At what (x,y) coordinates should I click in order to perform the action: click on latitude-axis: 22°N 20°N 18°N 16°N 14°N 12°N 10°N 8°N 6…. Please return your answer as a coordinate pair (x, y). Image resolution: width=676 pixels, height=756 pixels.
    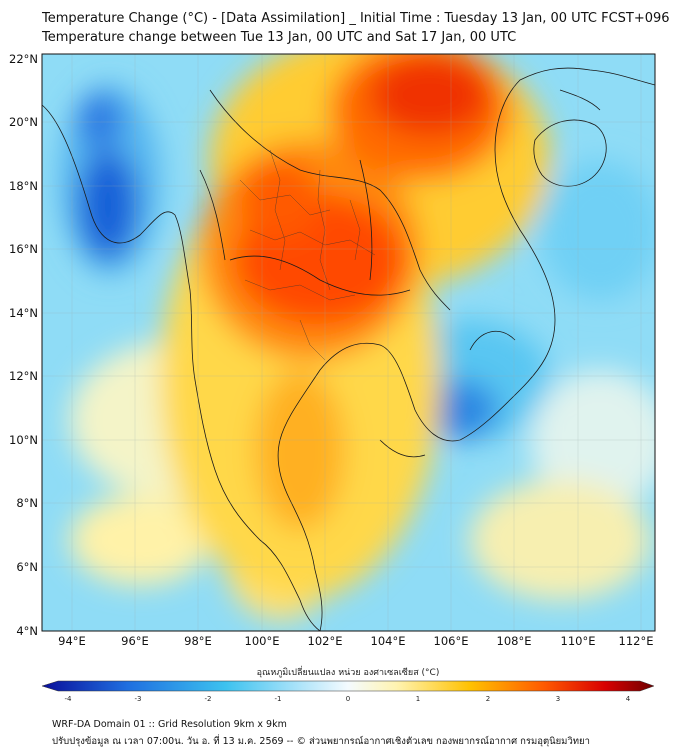
    Looking at the image, I should click on (23, 345).